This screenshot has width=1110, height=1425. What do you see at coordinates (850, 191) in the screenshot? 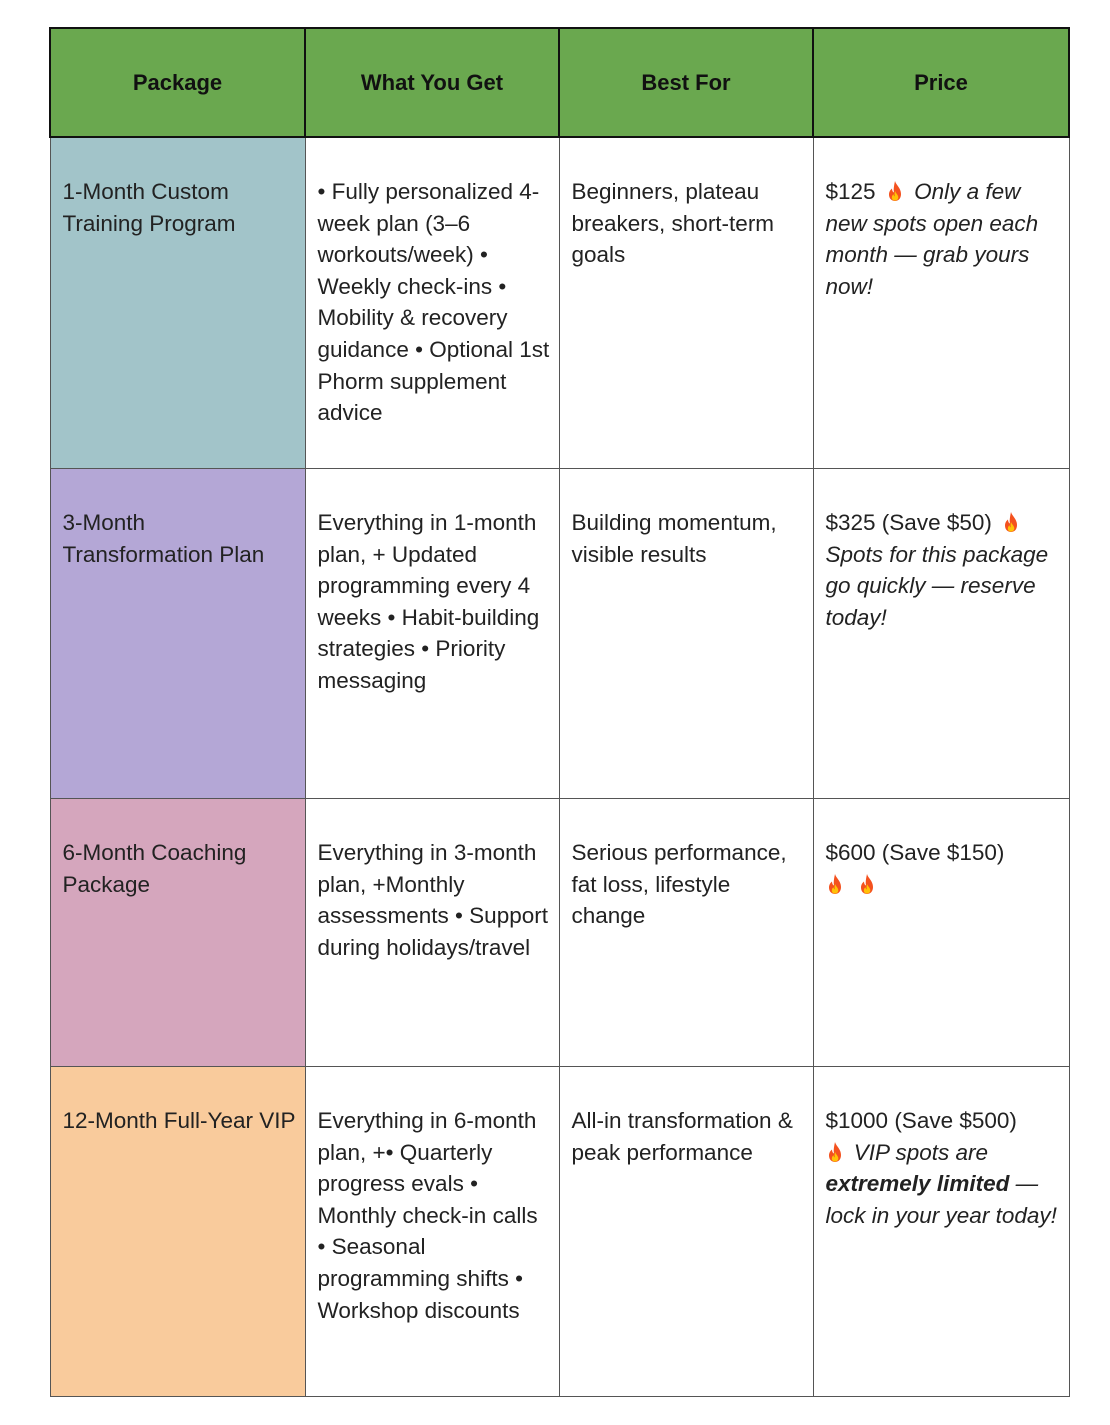
I see `price-amount: $125` at bounding box center [850, 191].